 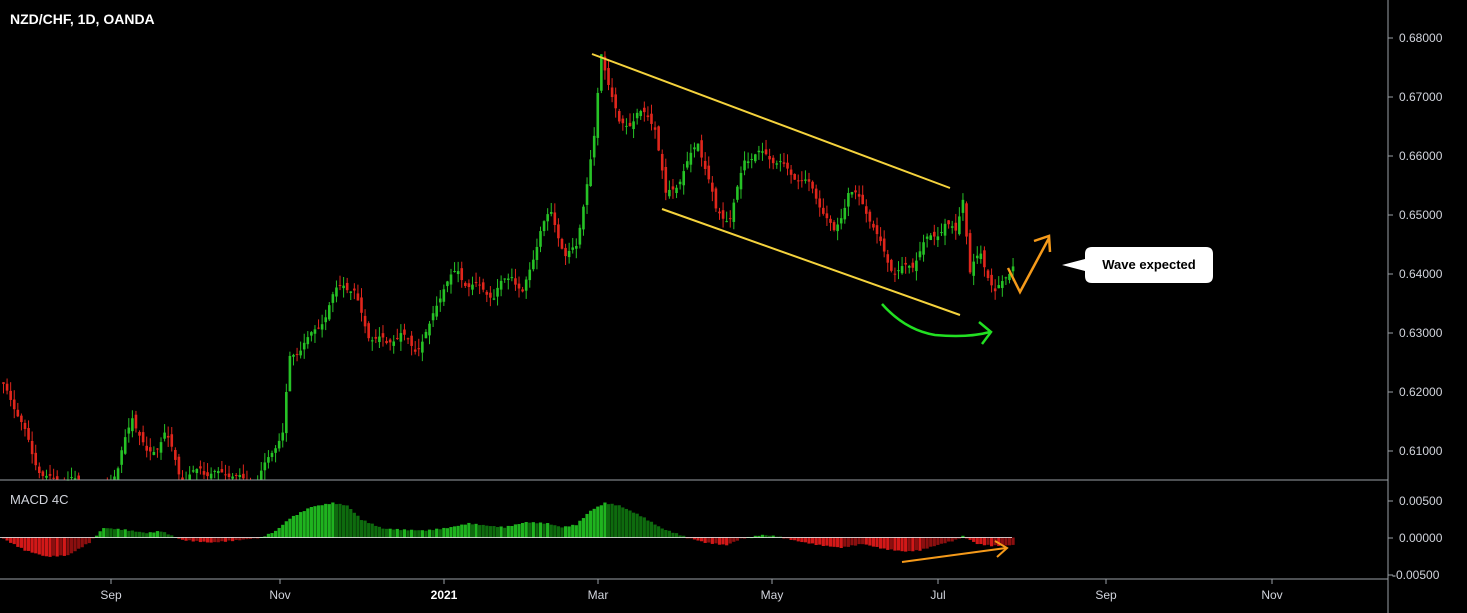 What do you see at coordinates (691, 590) in the screenshot?
I see `time-axis: Sep Nov 2021 Mar May Jul Sep Nov` at bounding box center [691, 590].